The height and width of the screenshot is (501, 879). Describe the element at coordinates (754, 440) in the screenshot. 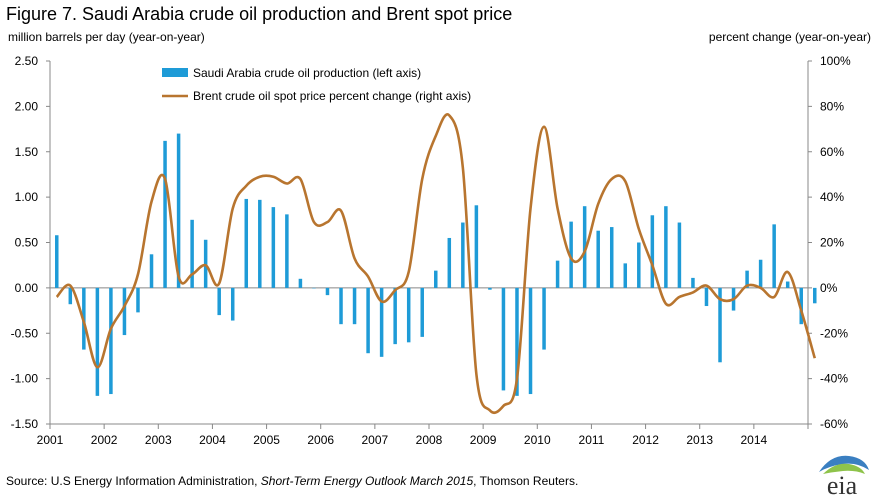

I see `x-axis-tick-label: 2014` at that location.